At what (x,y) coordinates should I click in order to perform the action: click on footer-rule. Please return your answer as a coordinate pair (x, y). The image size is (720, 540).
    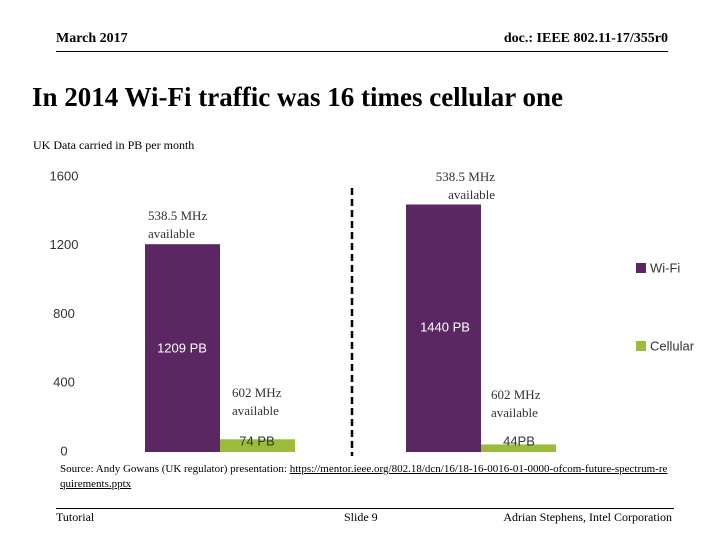
    Looking at the image, I should click on (365, 508).